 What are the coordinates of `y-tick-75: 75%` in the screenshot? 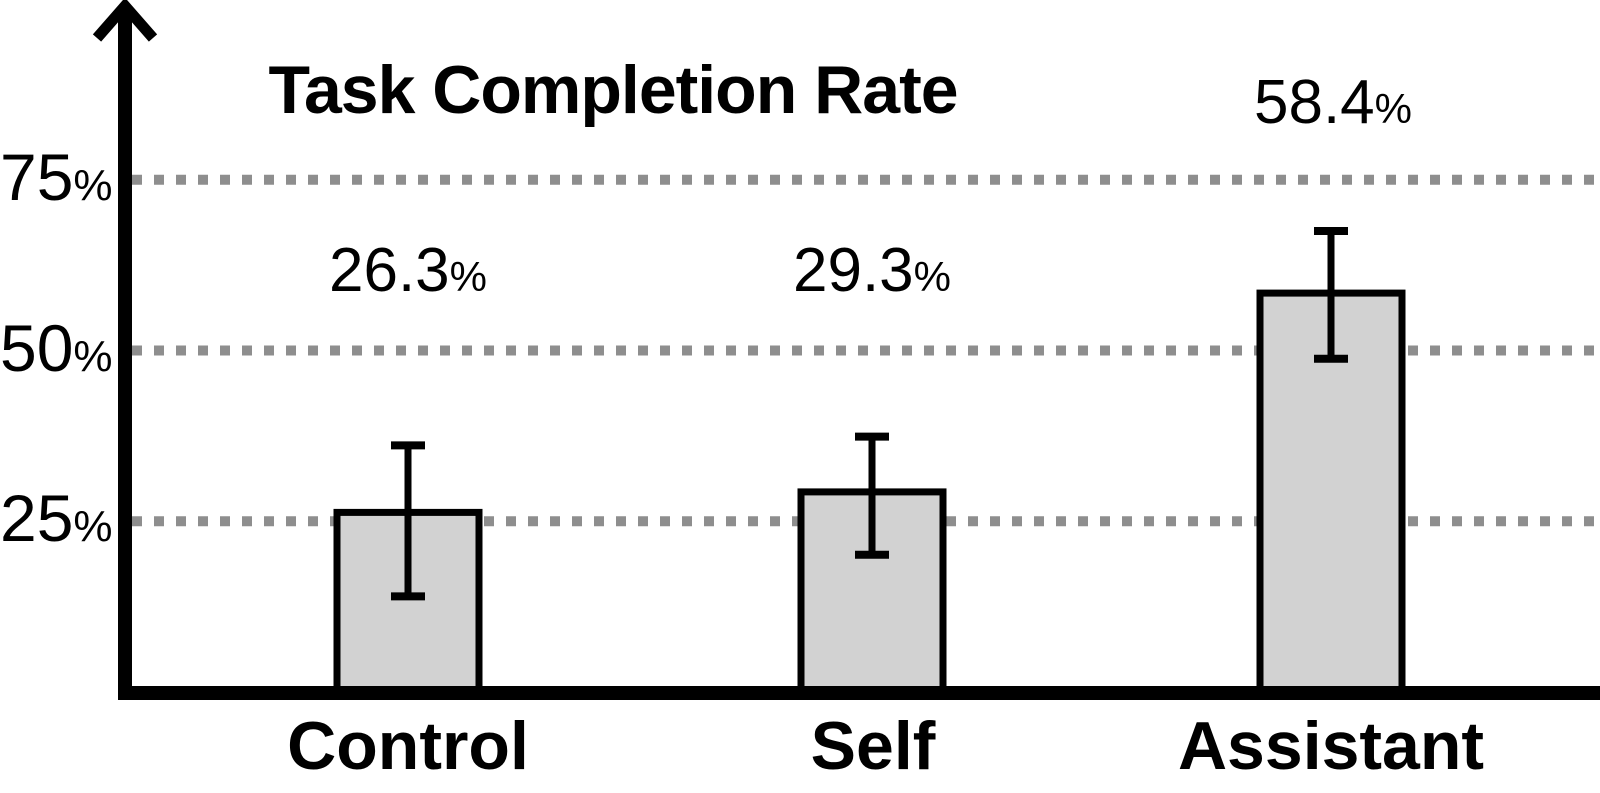 It's located at (56, 177).